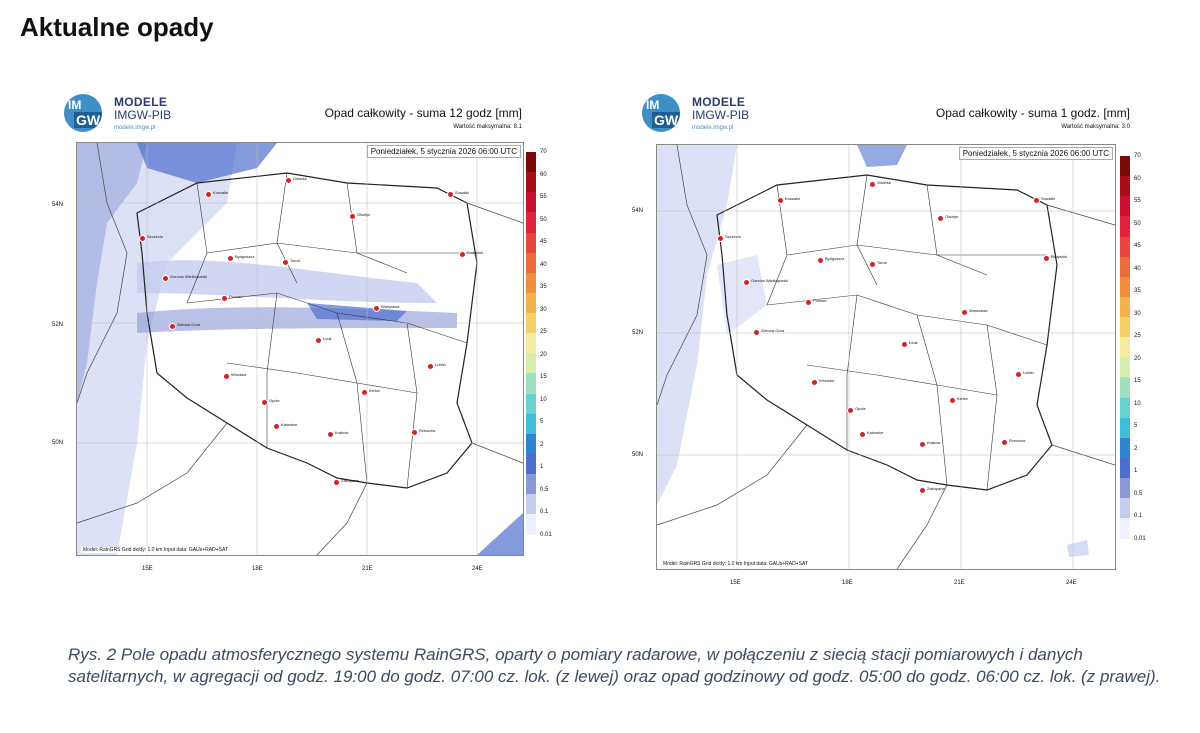  I want to click on max-value-label: Wartość maksymalna: 8.1, so click(487, 127).